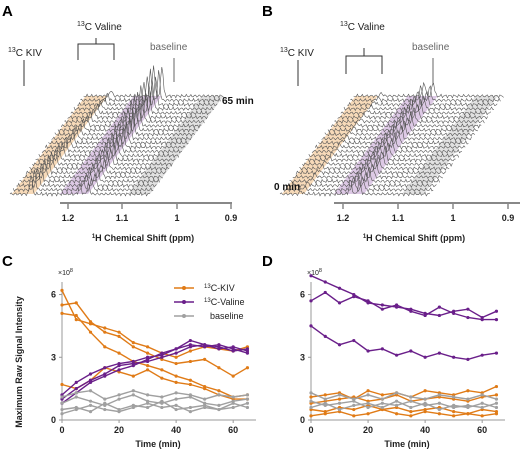  Describe the element at coordinates (224, 302) in the screenshot. I see `svg-text: 13C-Valine` at that location.